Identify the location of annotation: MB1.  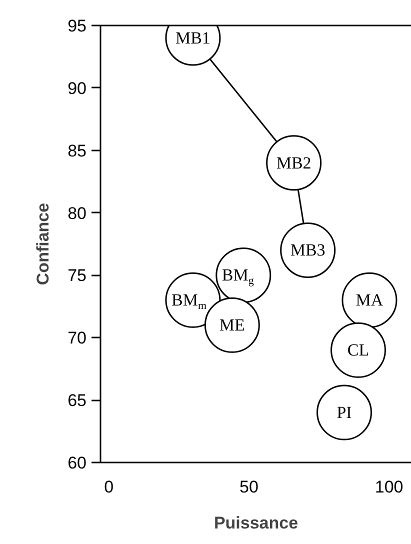
(192, 38).